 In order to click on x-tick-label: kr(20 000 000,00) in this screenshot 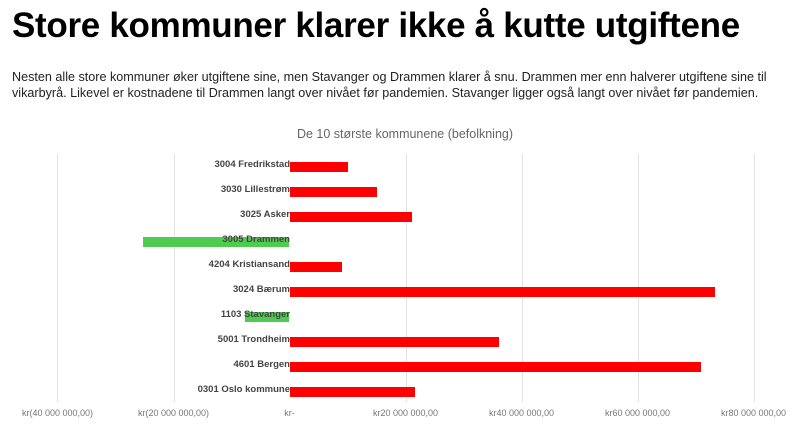, I will do `click(173, 413)`.